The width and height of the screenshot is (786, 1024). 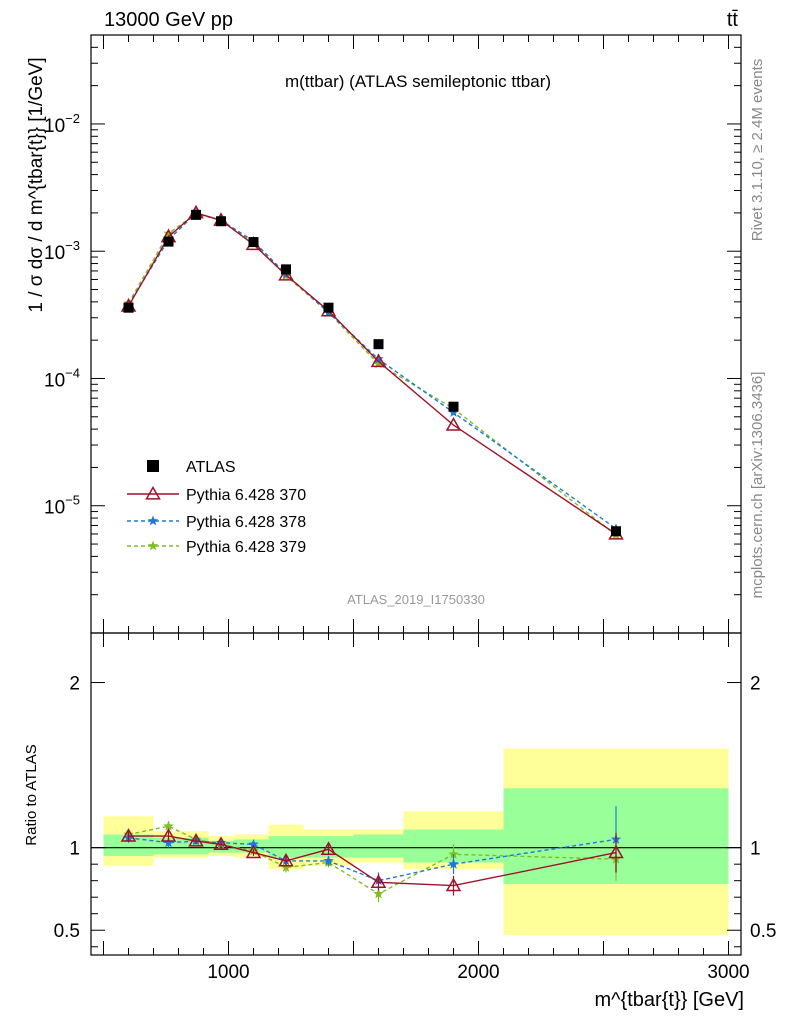 I want to click on x-axis-label: m^{tbar{t}} [GeV], so click(x=669, y=1000).